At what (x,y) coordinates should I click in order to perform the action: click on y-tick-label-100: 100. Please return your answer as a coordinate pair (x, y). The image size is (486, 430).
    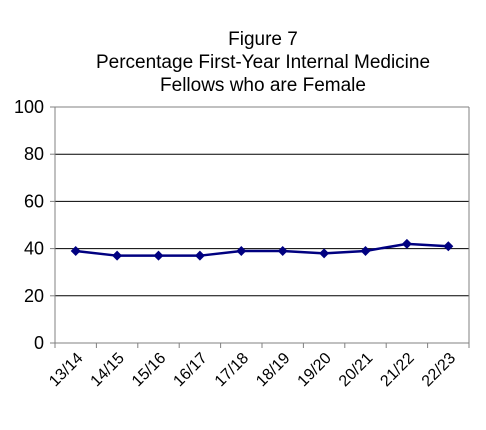
    Looking at the image, I should click on (29, 107).